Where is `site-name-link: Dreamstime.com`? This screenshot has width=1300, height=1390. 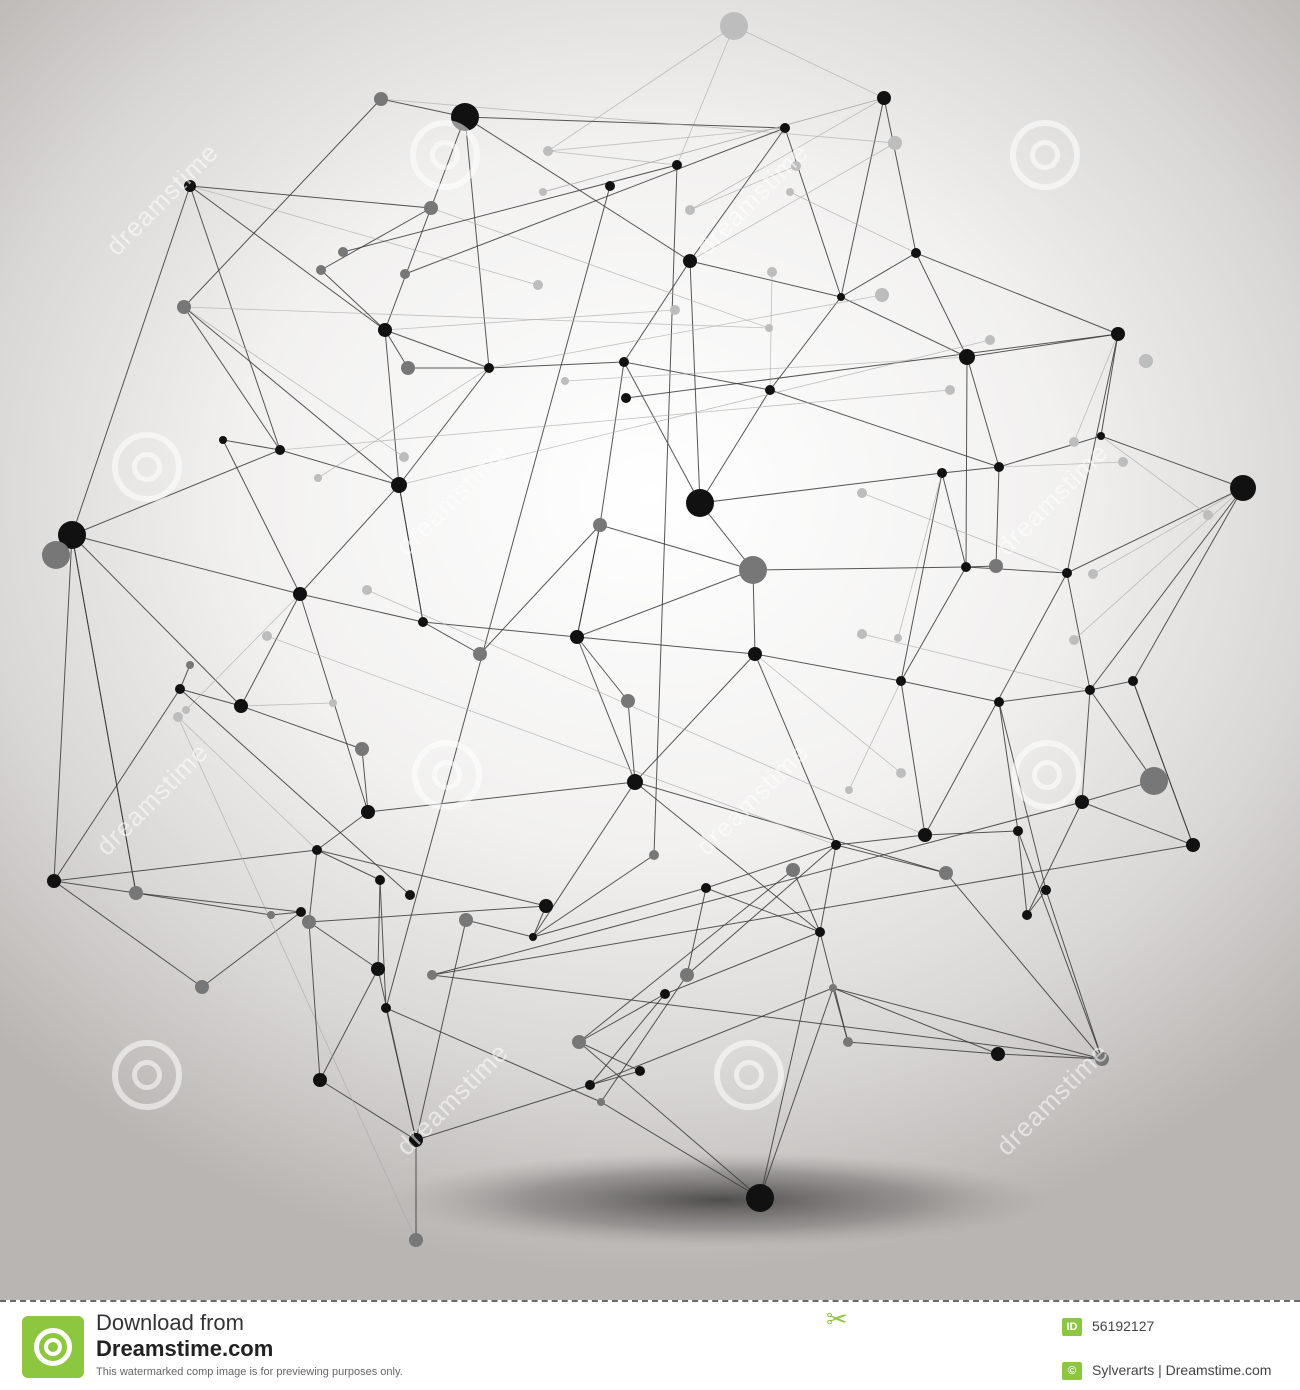 site-name-link: Dreamstime.com is located at coordinates (185, 1348).